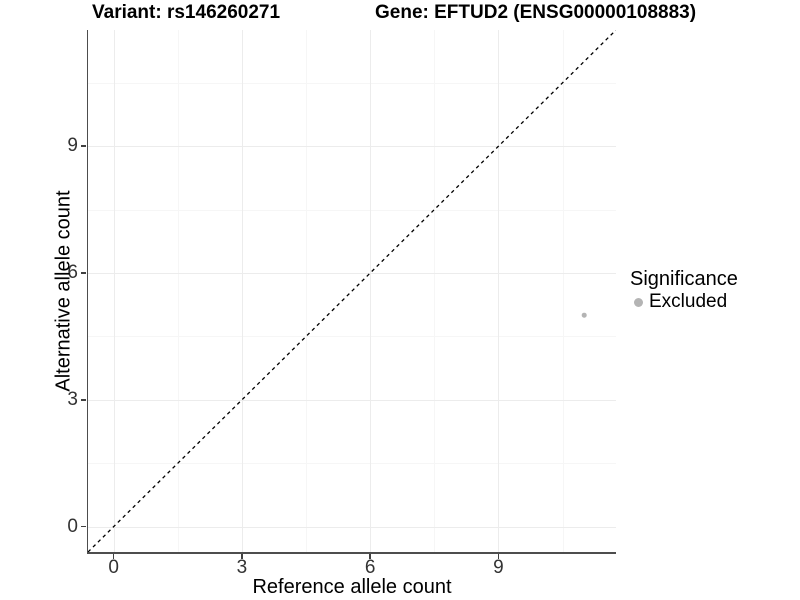 The height and width of the screenshot is (600, 800). I want to click on y-axis-title: Alternative allele count, so click(63, 291).